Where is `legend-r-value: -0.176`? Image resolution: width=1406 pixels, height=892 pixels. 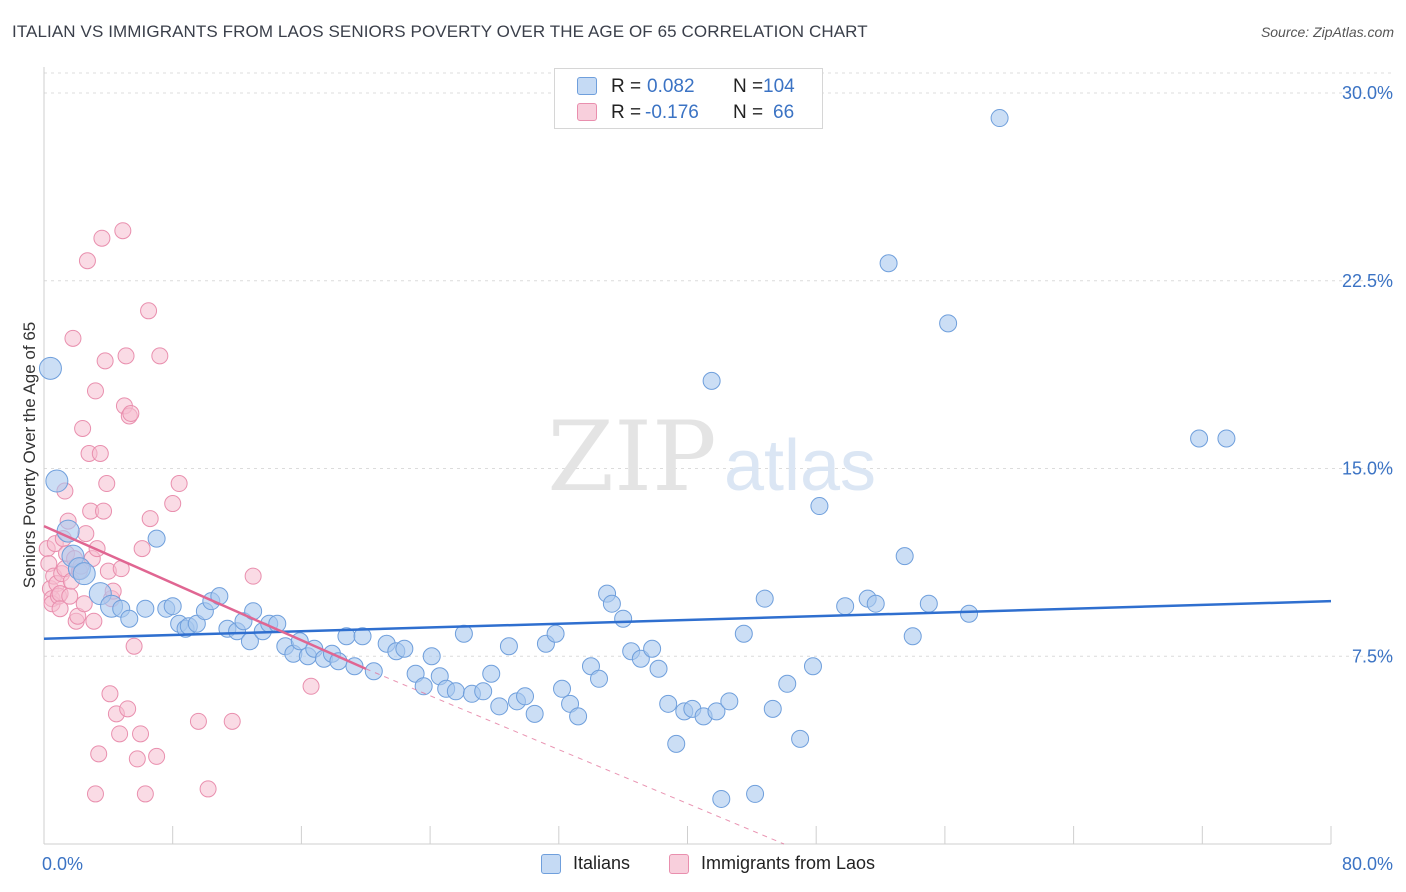
legend-r-value: -0.176 is located at coordinates (672, 112).